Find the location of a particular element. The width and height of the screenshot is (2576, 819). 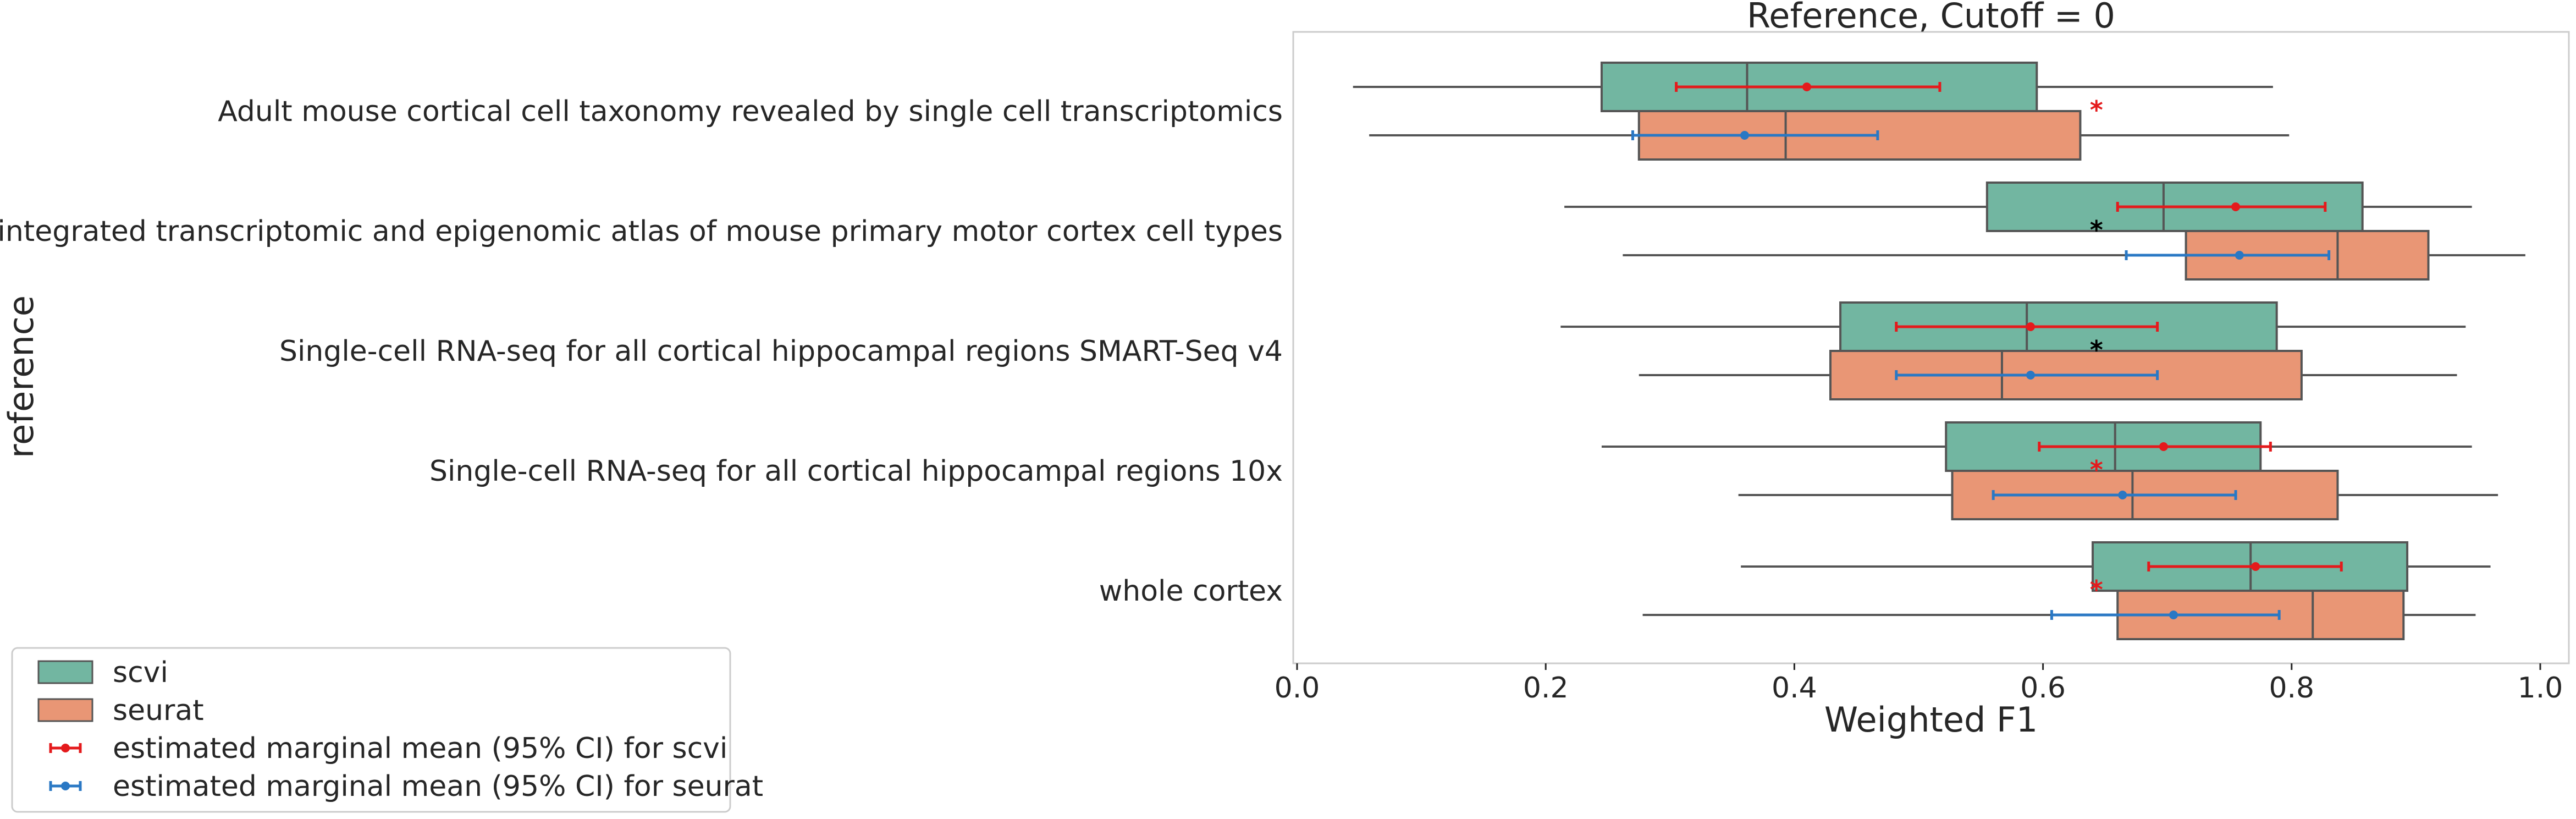

x-tick-label: 0.6 is located at coordinates (2043, 688).